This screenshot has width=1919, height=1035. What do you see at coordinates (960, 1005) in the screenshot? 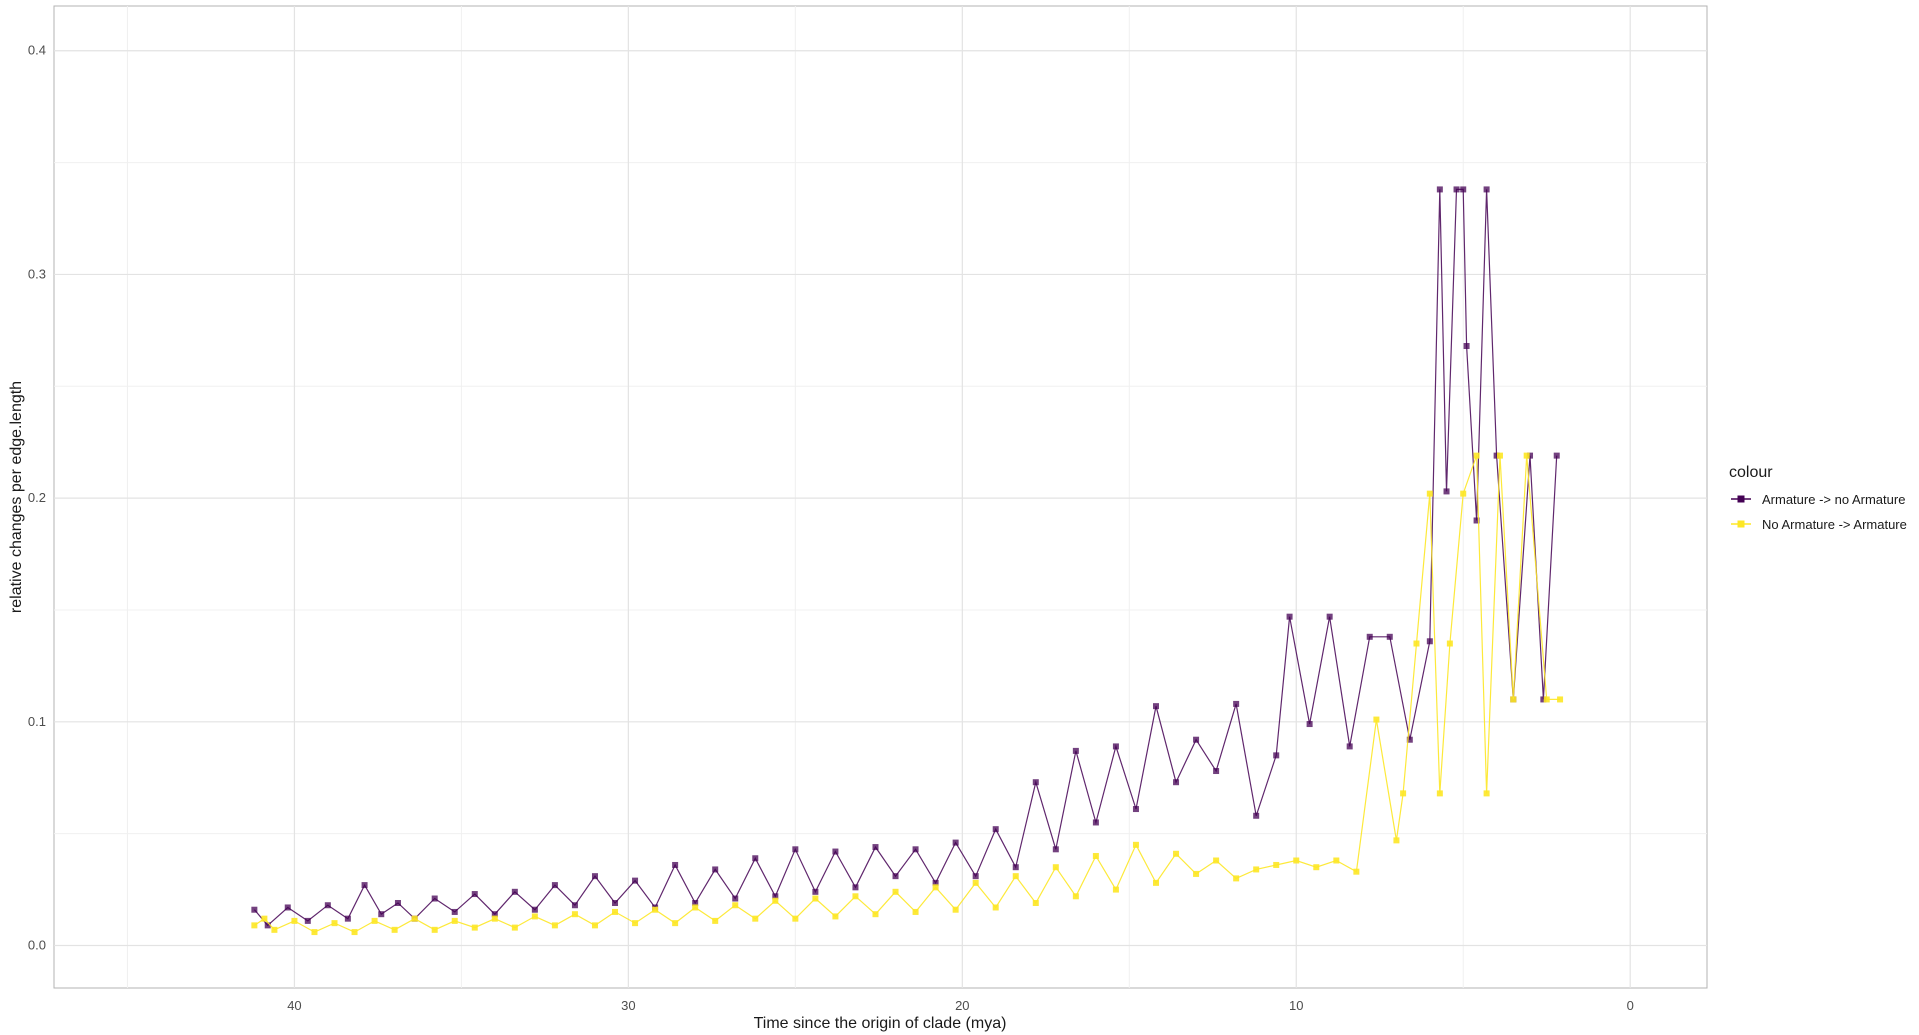
I see `x-axis-ticks: 40 30 20 10 0` at bounding box center [960, 1005].